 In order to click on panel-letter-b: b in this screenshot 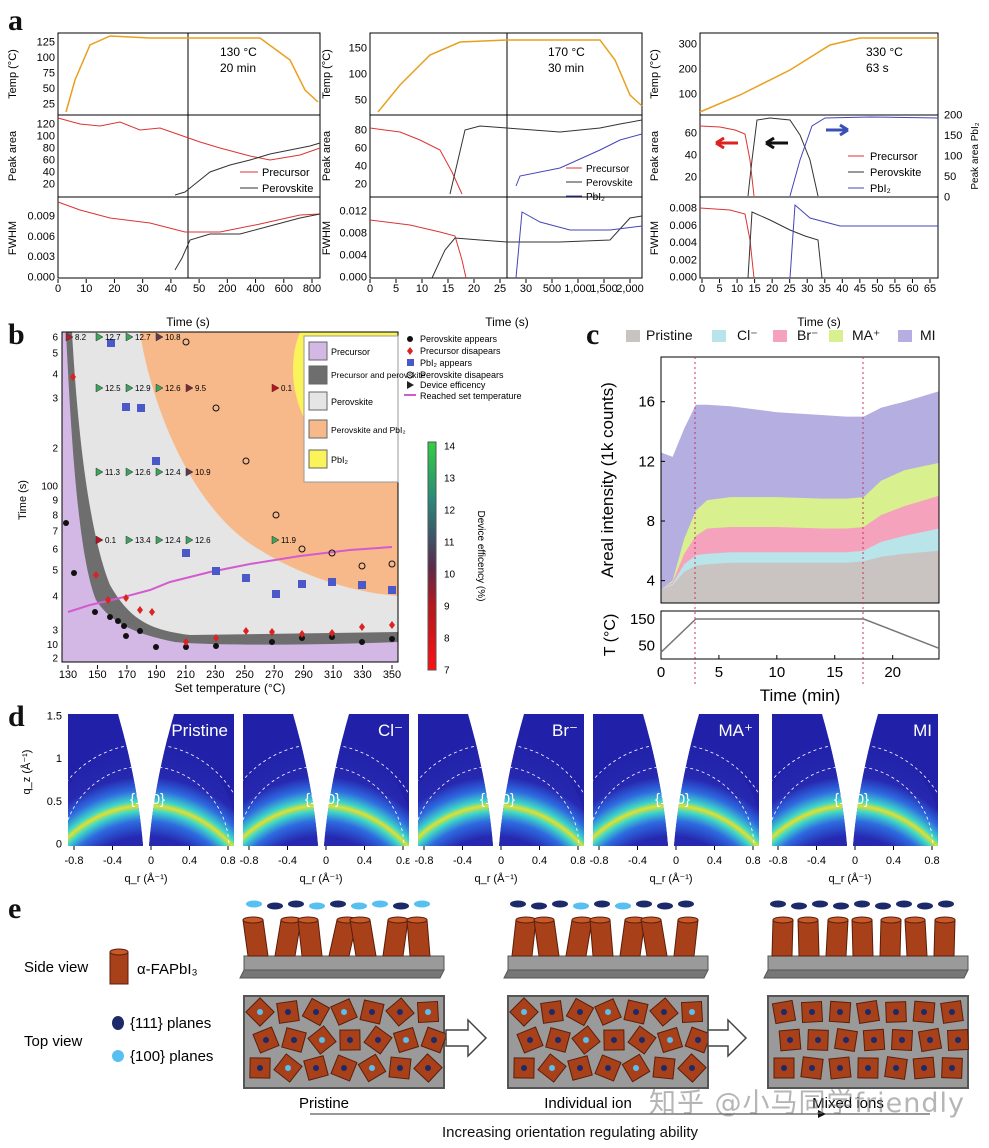, I will do `click(16, 334)`.